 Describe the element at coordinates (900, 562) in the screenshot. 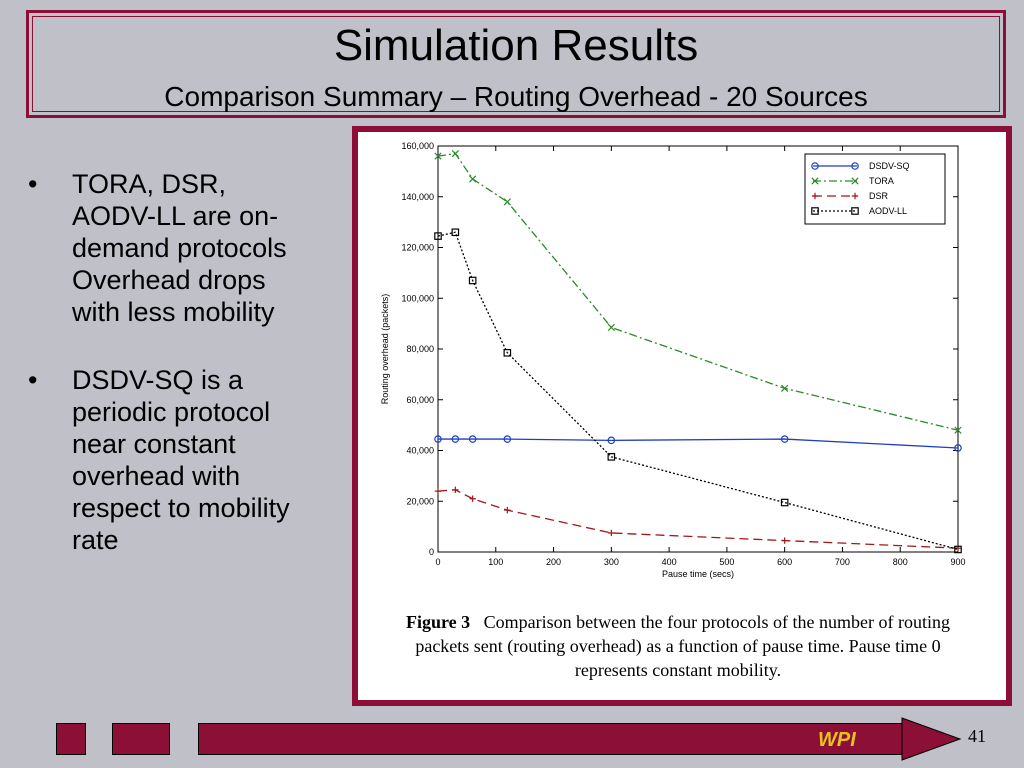

I see `x-tick-label: 800` at that location.